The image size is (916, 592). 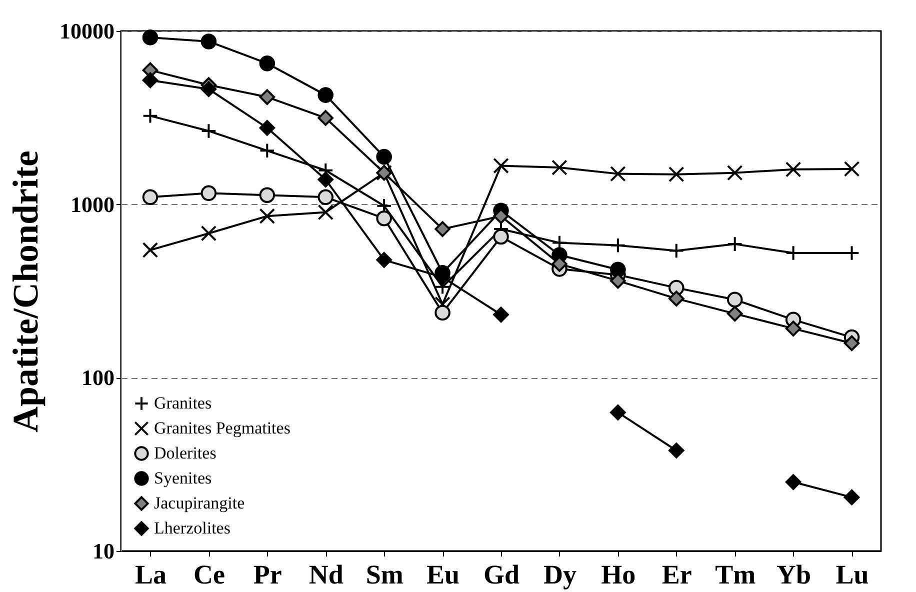 I want to click on x-tick-label: Nd, so click(x=326, y=575).